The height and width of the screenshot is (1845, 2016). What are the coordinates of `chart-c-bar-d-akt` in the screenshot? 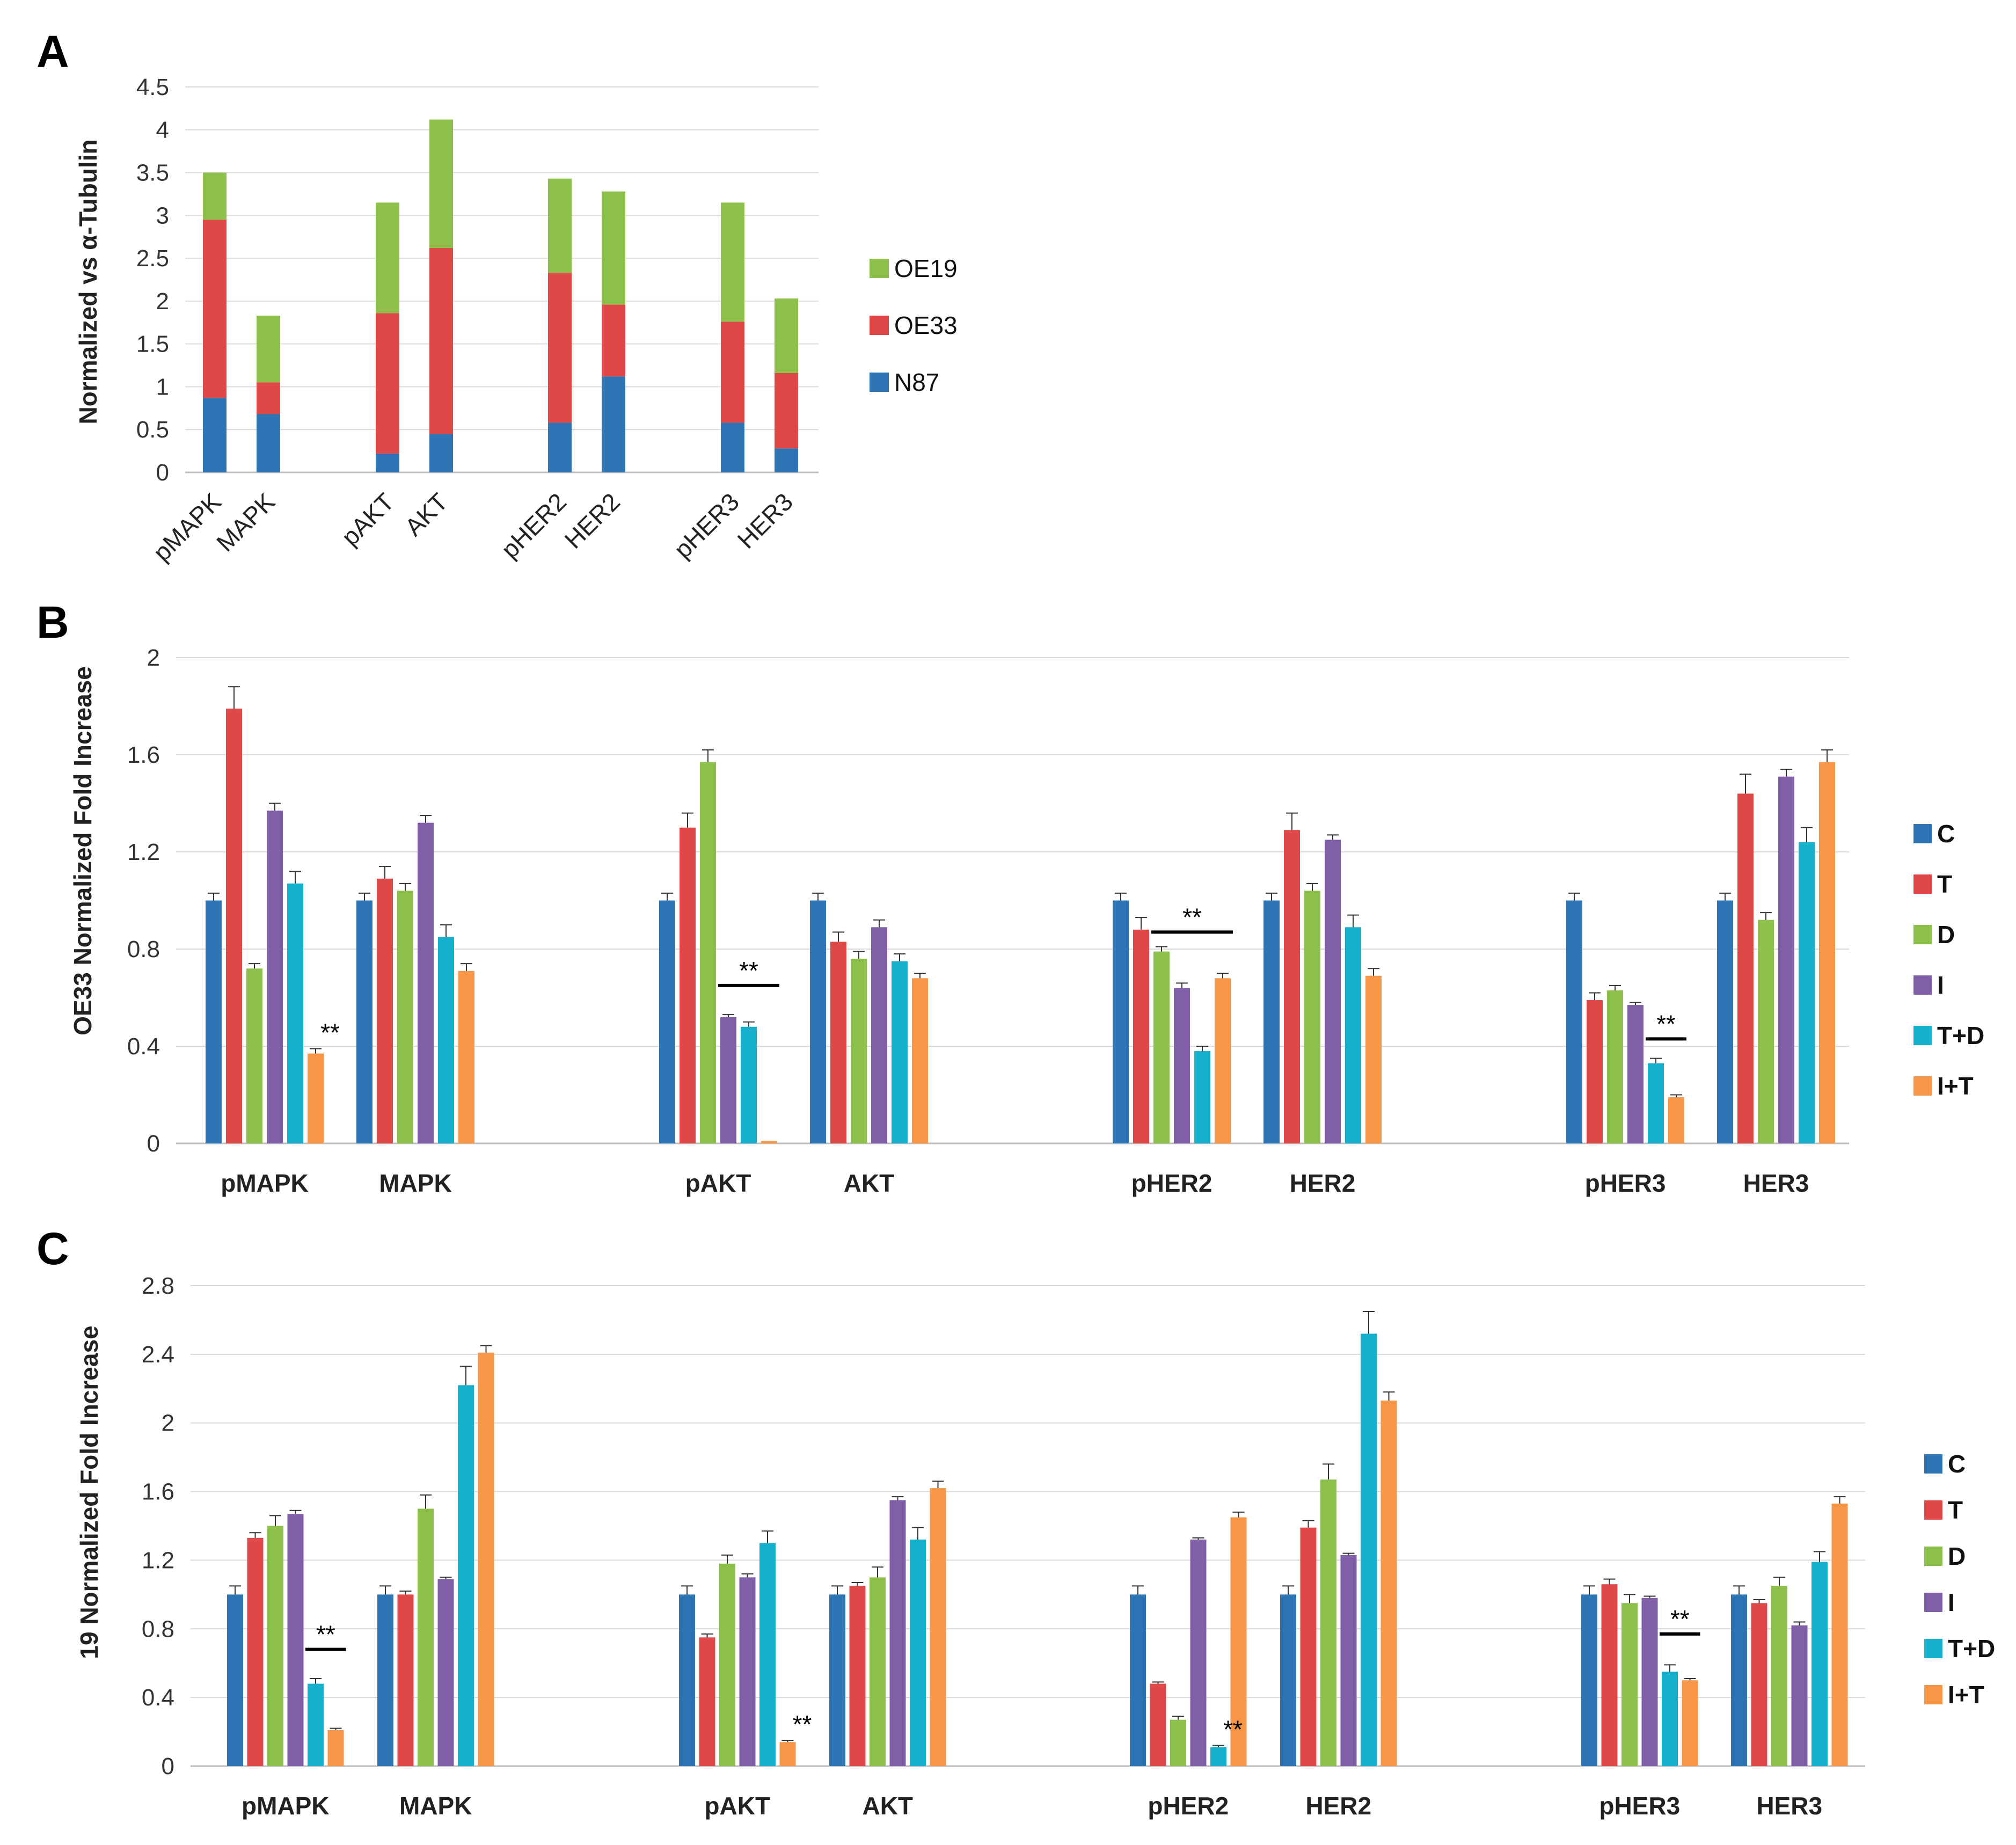 It's located at (878, 1671).